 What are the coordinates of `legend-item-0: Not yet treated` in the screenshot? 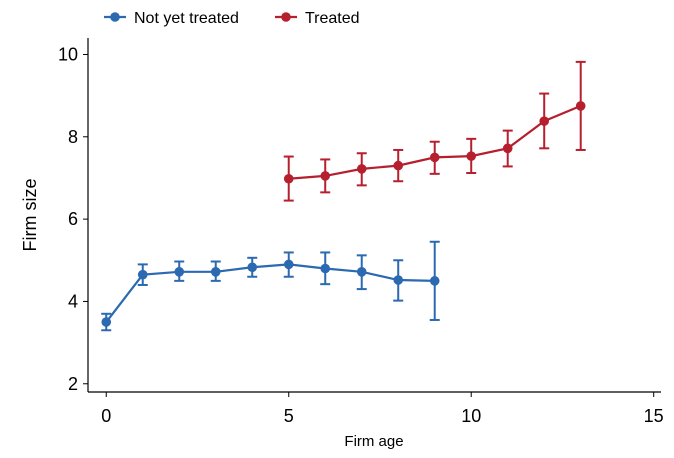 It's located at (171, 18).